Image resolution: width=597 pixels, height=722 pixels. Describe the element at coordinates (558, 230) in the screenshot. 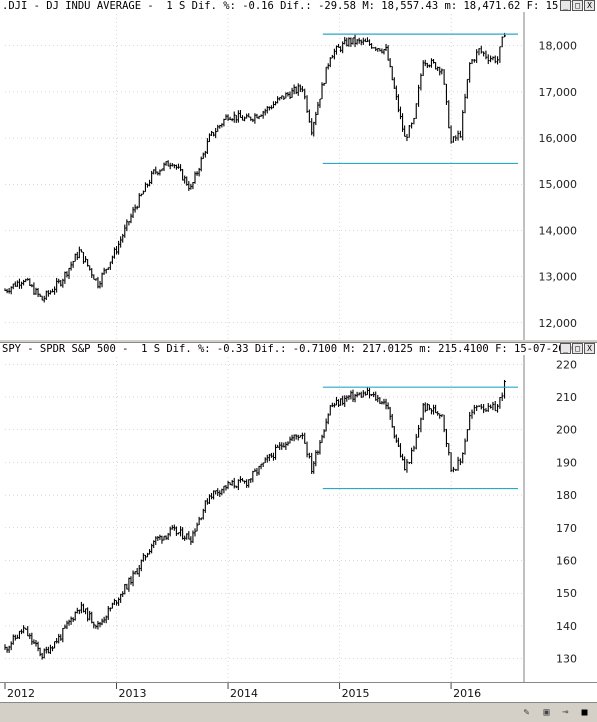

I see `y-tick-label: 14,000` at that location.